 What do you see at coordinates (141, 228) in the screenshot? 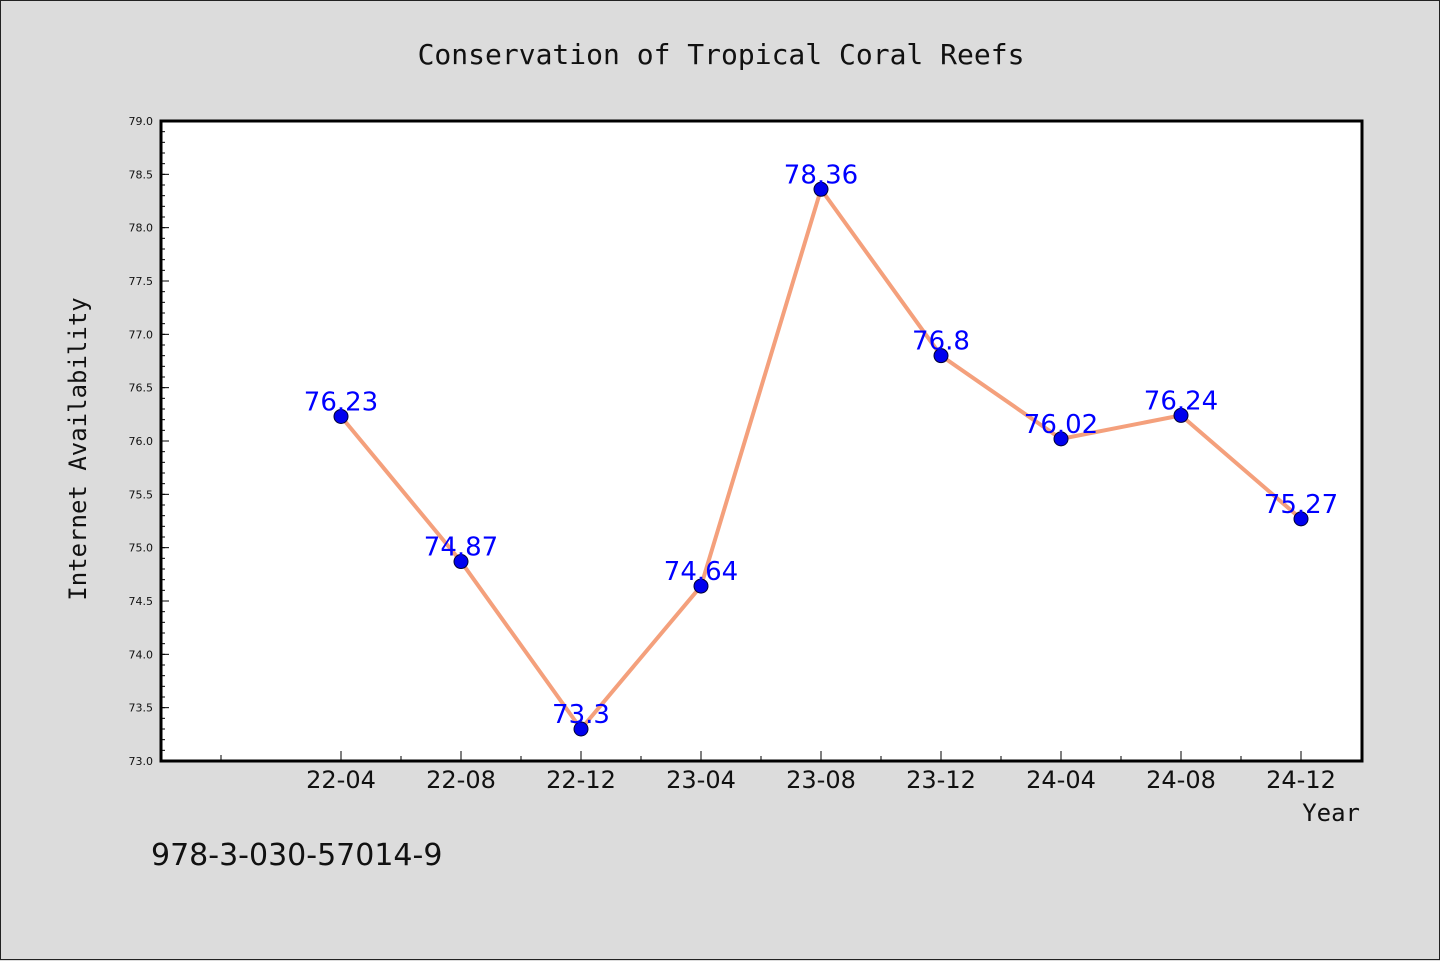
I see `y-tick-label: 78.0` at bounding box center [141, 228].